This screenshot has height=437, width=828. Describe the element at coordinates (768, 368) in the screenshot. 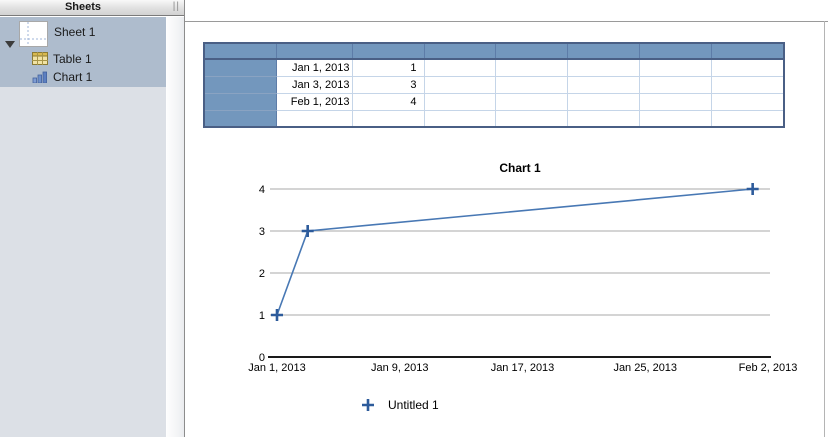

I see `x-tick-label: Feb 2, 2013` at that location.